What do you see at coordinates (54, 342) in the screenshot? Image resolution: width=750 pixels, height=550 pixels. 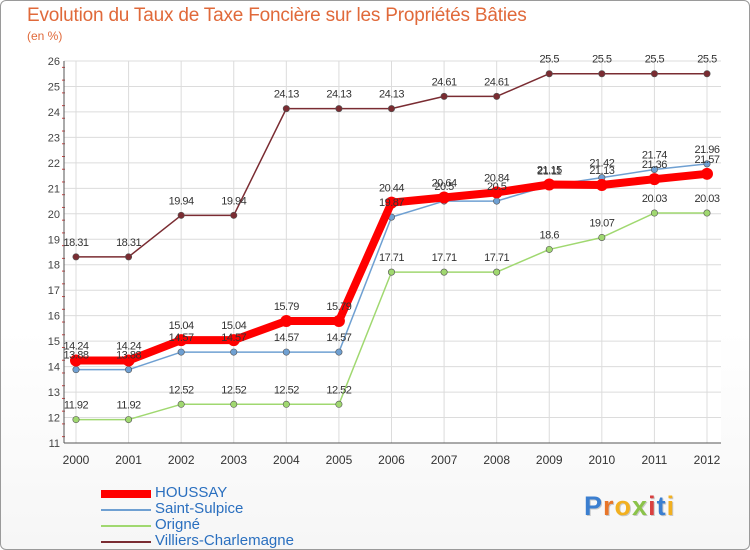 I see `y-tick-label: 15` at bounding box center [54, 342].